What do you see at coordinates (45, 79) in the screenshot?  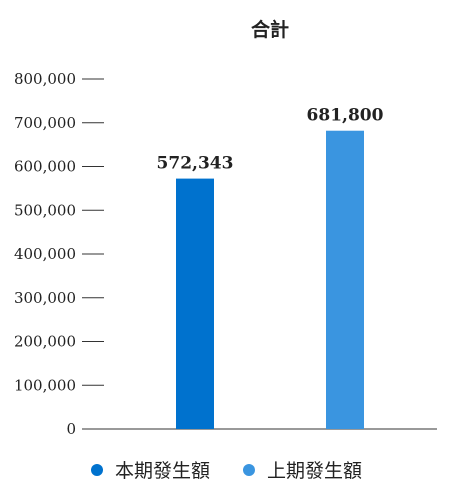 I see `y-tick-label: 800,000` at bounding box center [45, 79].